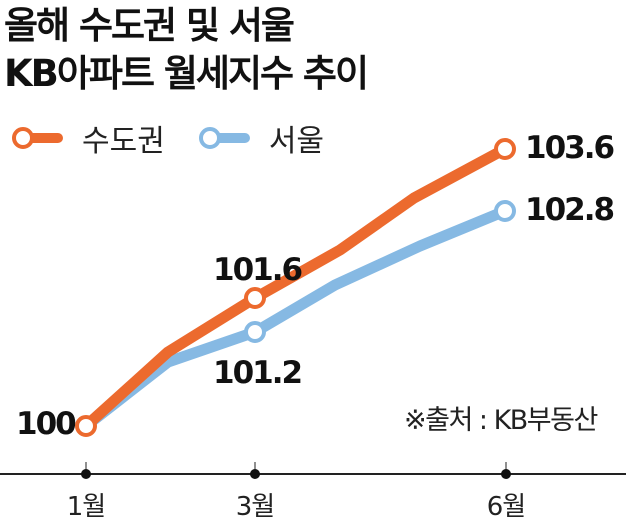 This screenshot has width=626, height=527. I want to click on x-label-jun: 6월, so click(506, 507).